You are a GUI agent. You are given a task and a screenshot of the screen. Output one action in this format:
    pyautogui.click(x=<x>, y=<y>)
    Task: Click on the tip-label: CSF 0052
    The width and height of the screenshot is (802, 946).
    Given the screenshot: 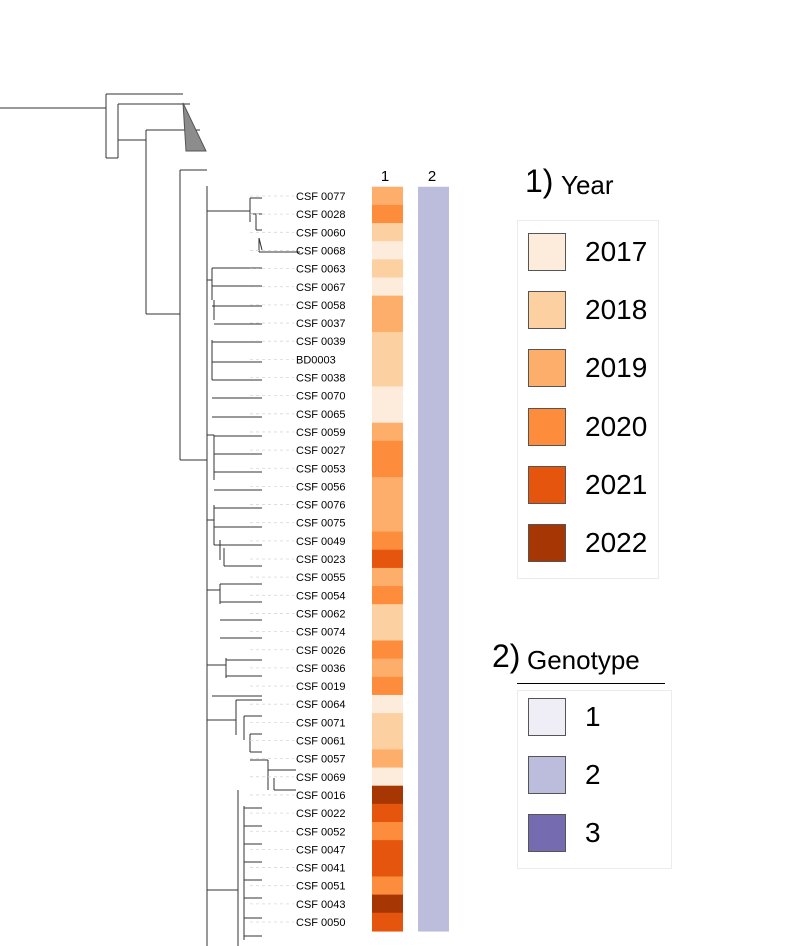 What is the action you would take?
    pyautogui.click(x=321, y=832)
    